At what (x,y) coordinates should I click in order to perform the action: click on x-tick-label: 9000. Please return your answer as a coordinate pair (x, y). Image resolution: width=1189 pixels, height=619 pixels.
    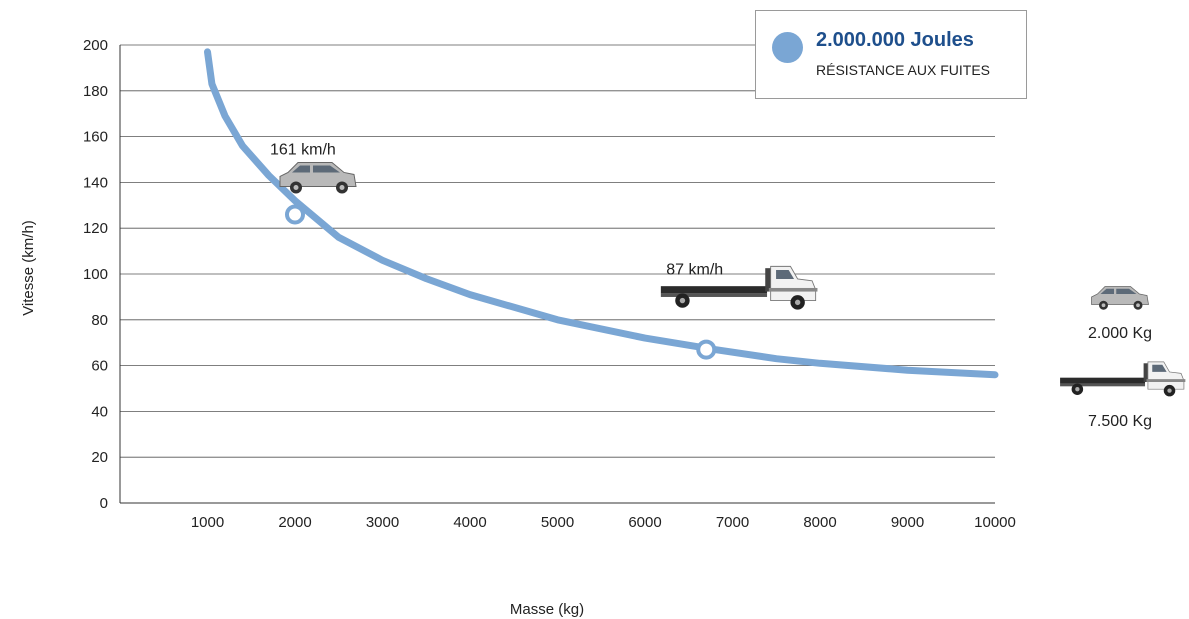
    Looking at the image, I should click on (907, 522).